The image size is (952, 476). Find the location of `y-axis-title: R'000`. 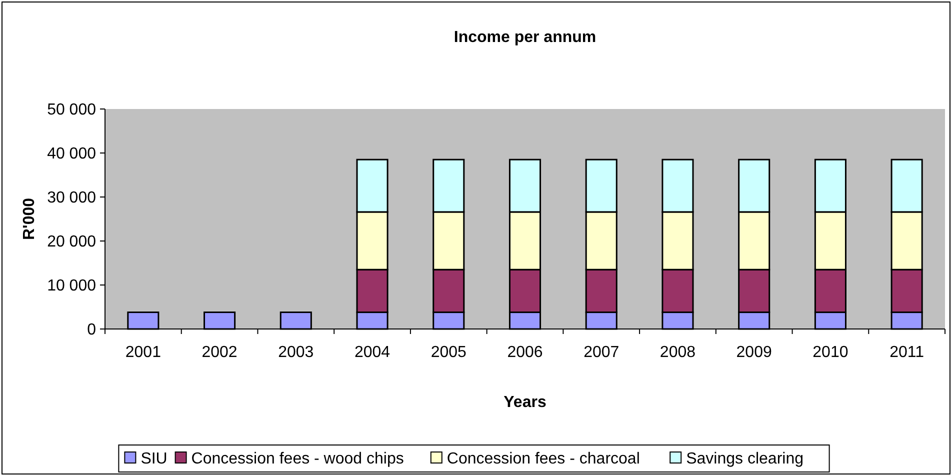

y-axis-title: R'000 is located at coordinates (29, 219).